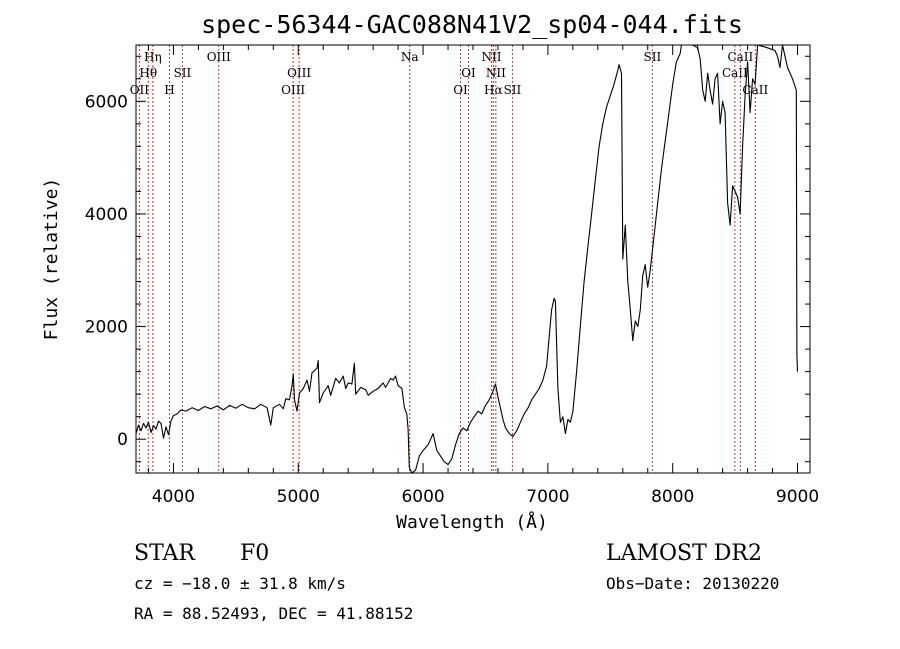 The height and width of the screenshot is (649, 900). Describe the element at coordinates (684, 553) in the screenshot. I see `data-release: LAMOST DR2` at that location.